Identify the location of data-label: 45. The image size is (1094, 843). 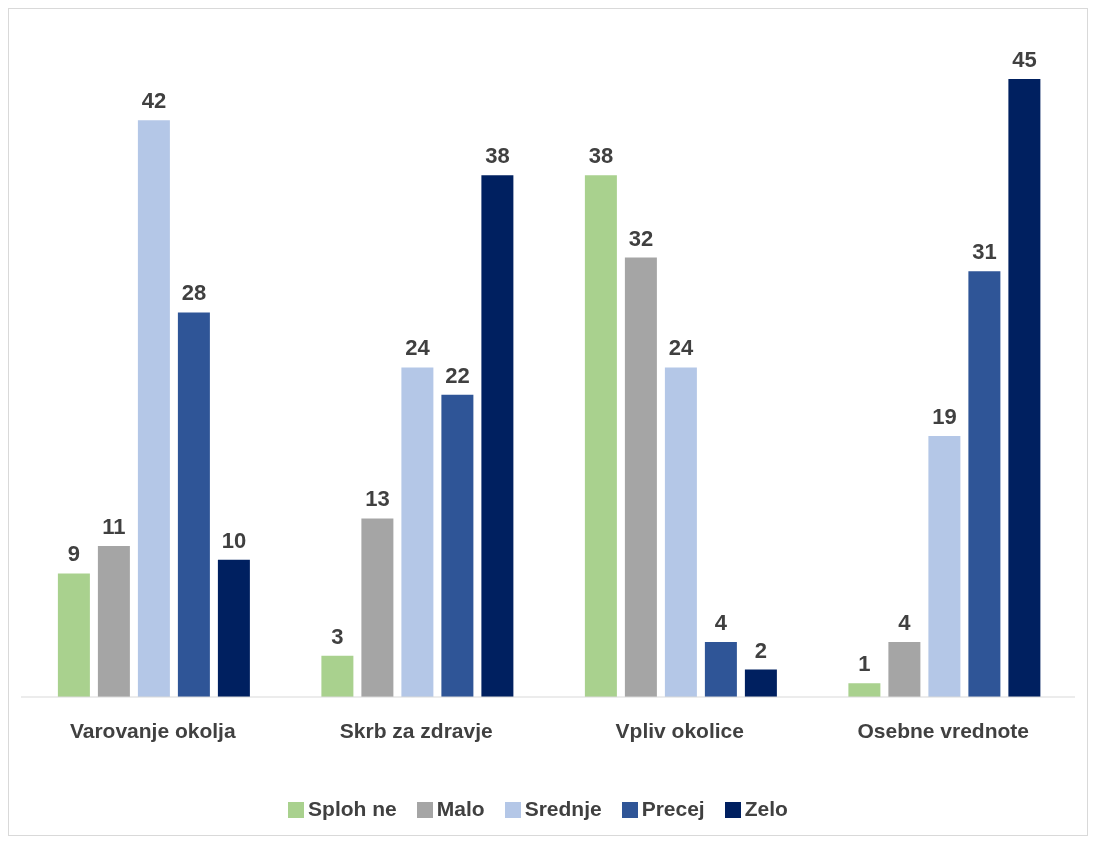
(1024, 59).